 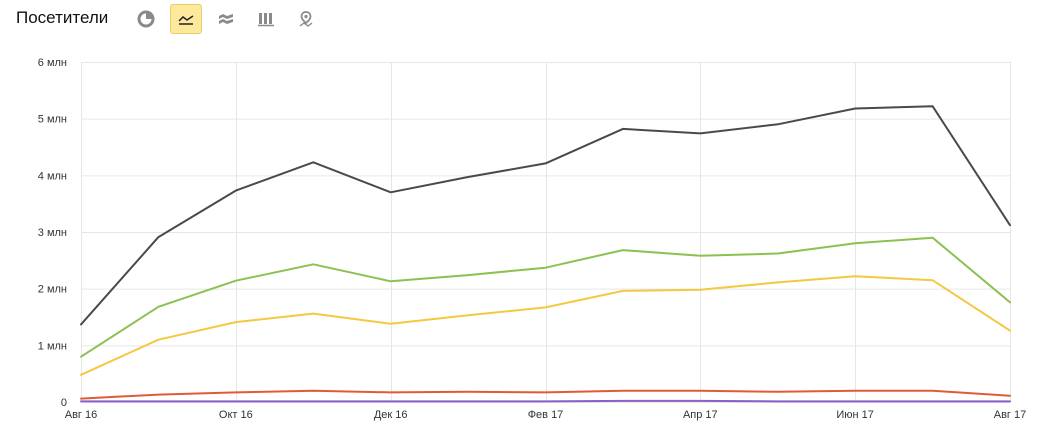 What do you see at coordinates (1010, 415) in the screenshot?
I see `x-tick-label: Авг 17` at bounding box center [1010, 415].